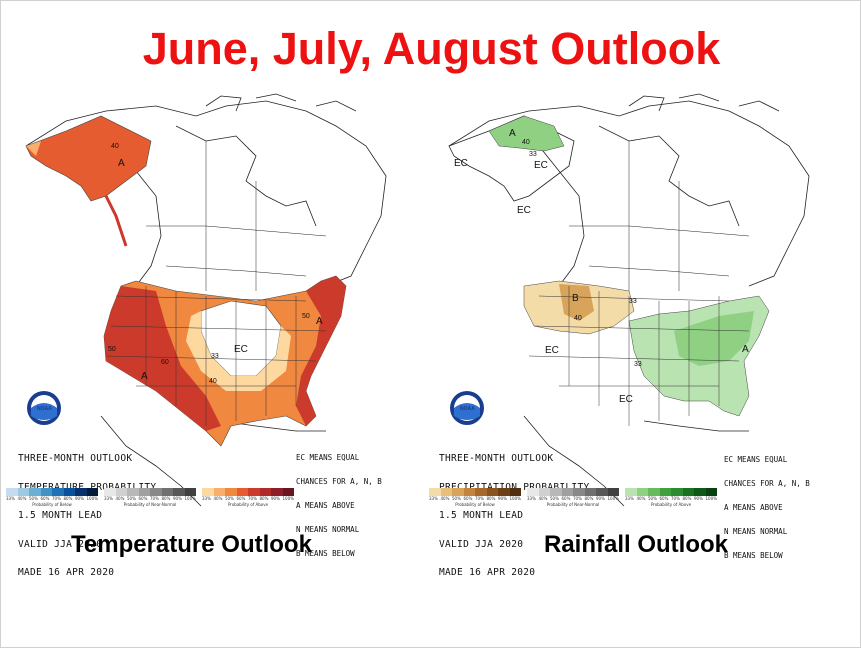 Image resolution: width=861 pixels, height=648 pixels. I want to click on alaska-light-region, so click(33, 148).